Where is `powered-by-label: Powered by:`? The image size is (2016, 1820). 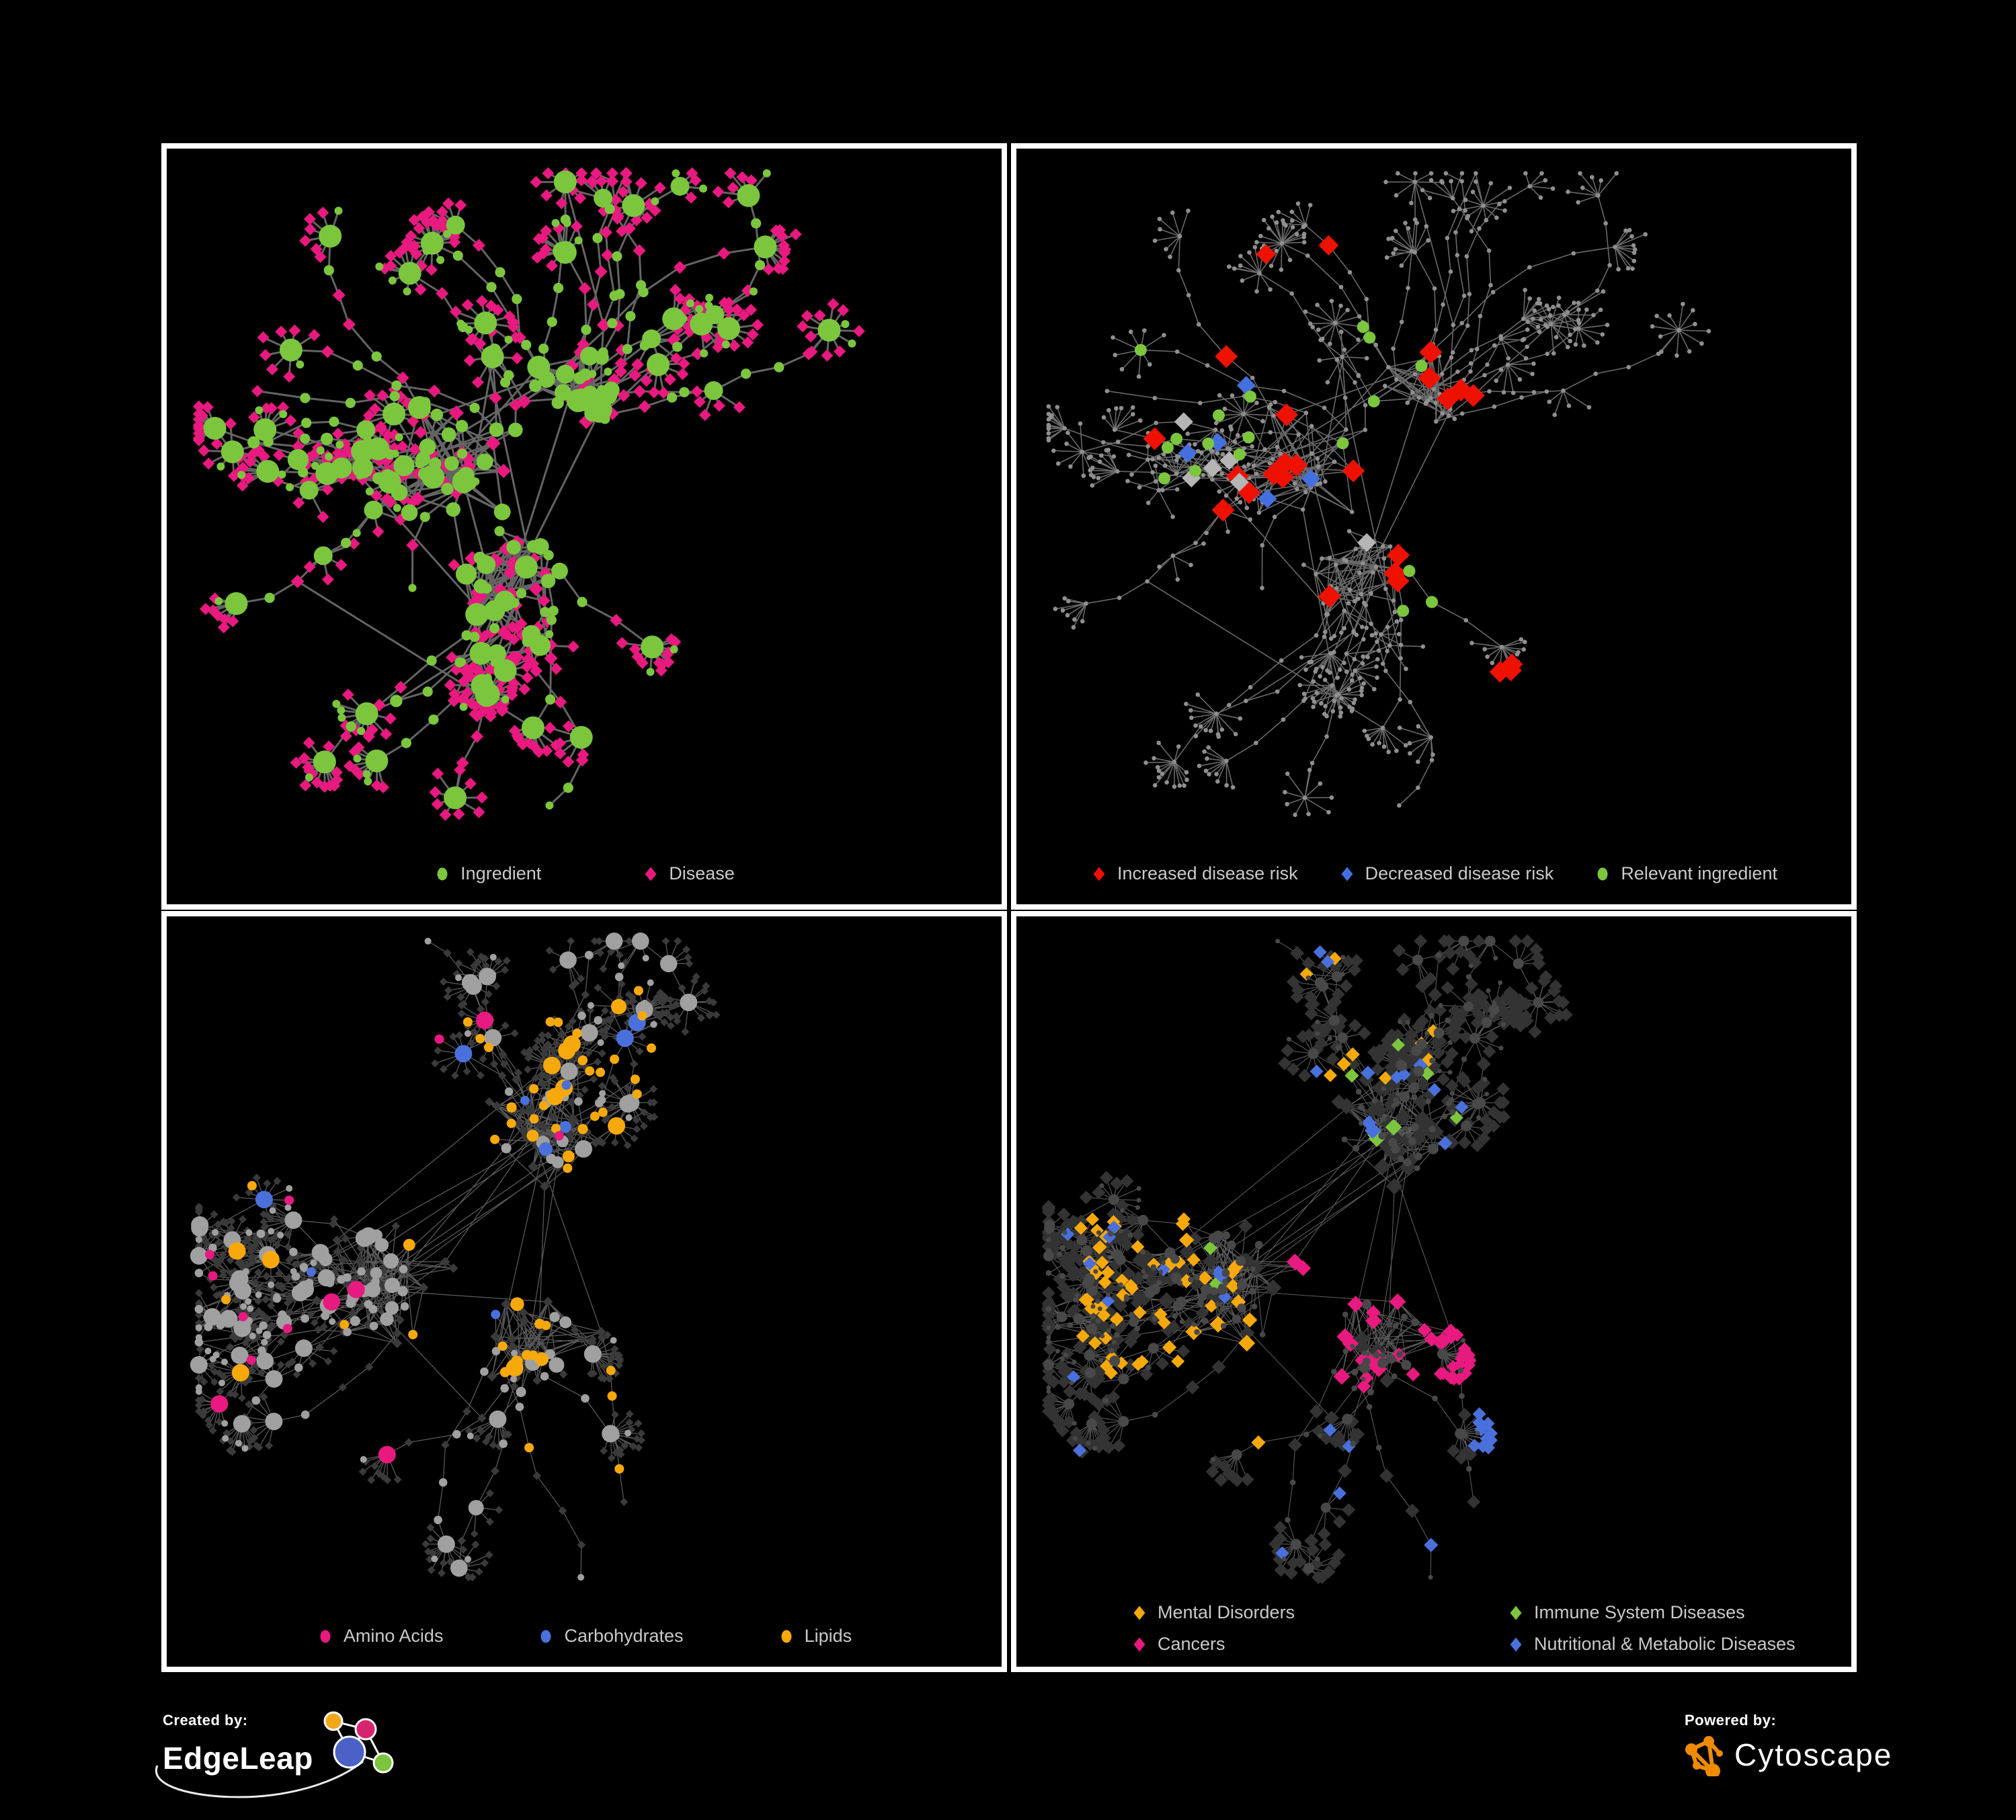
powered-by-label: Powered by: is located at coordinates (1731, 1720).